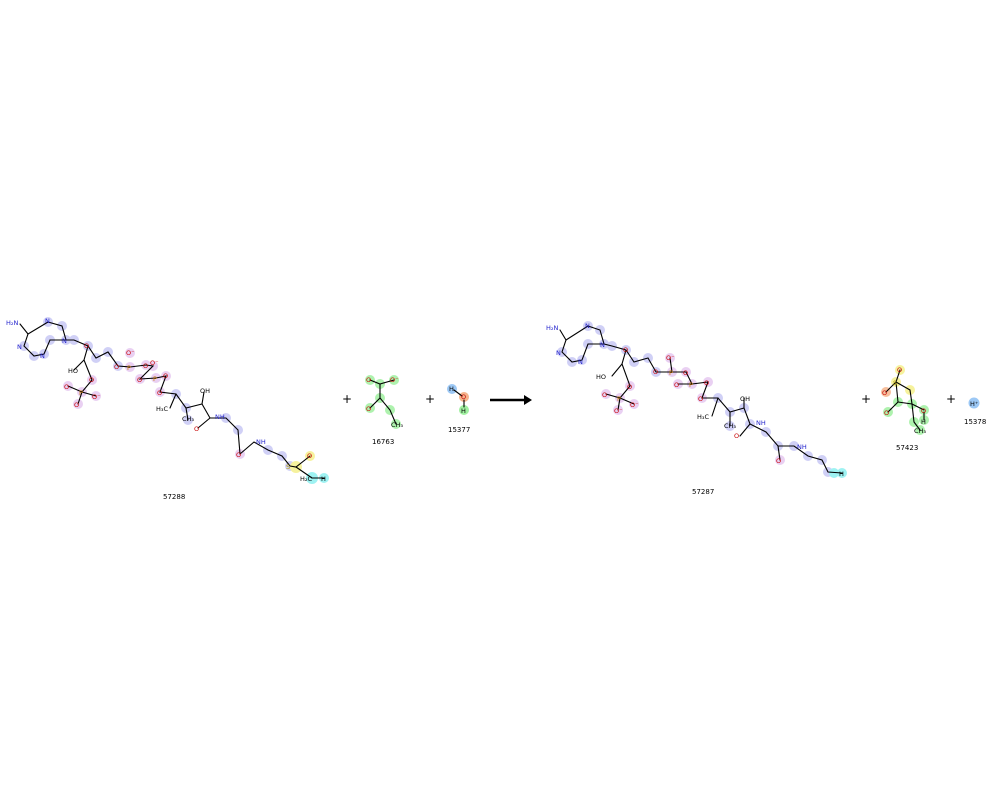 The height and width of the screenshot is (800, 1000). I want to click on reaction-arrow, so click(511, 400).